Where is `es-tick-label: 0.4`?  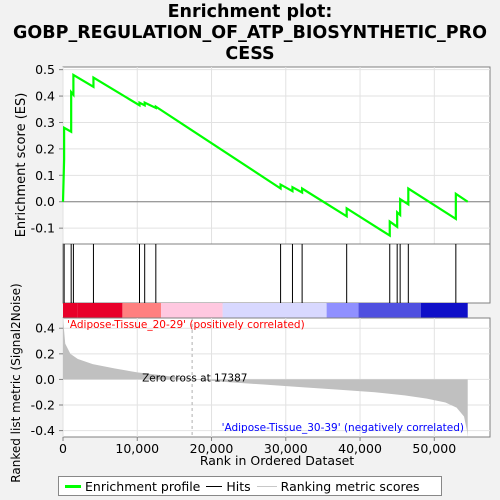 es-tick-label: 0.4 is located at coordinates (45, 96).